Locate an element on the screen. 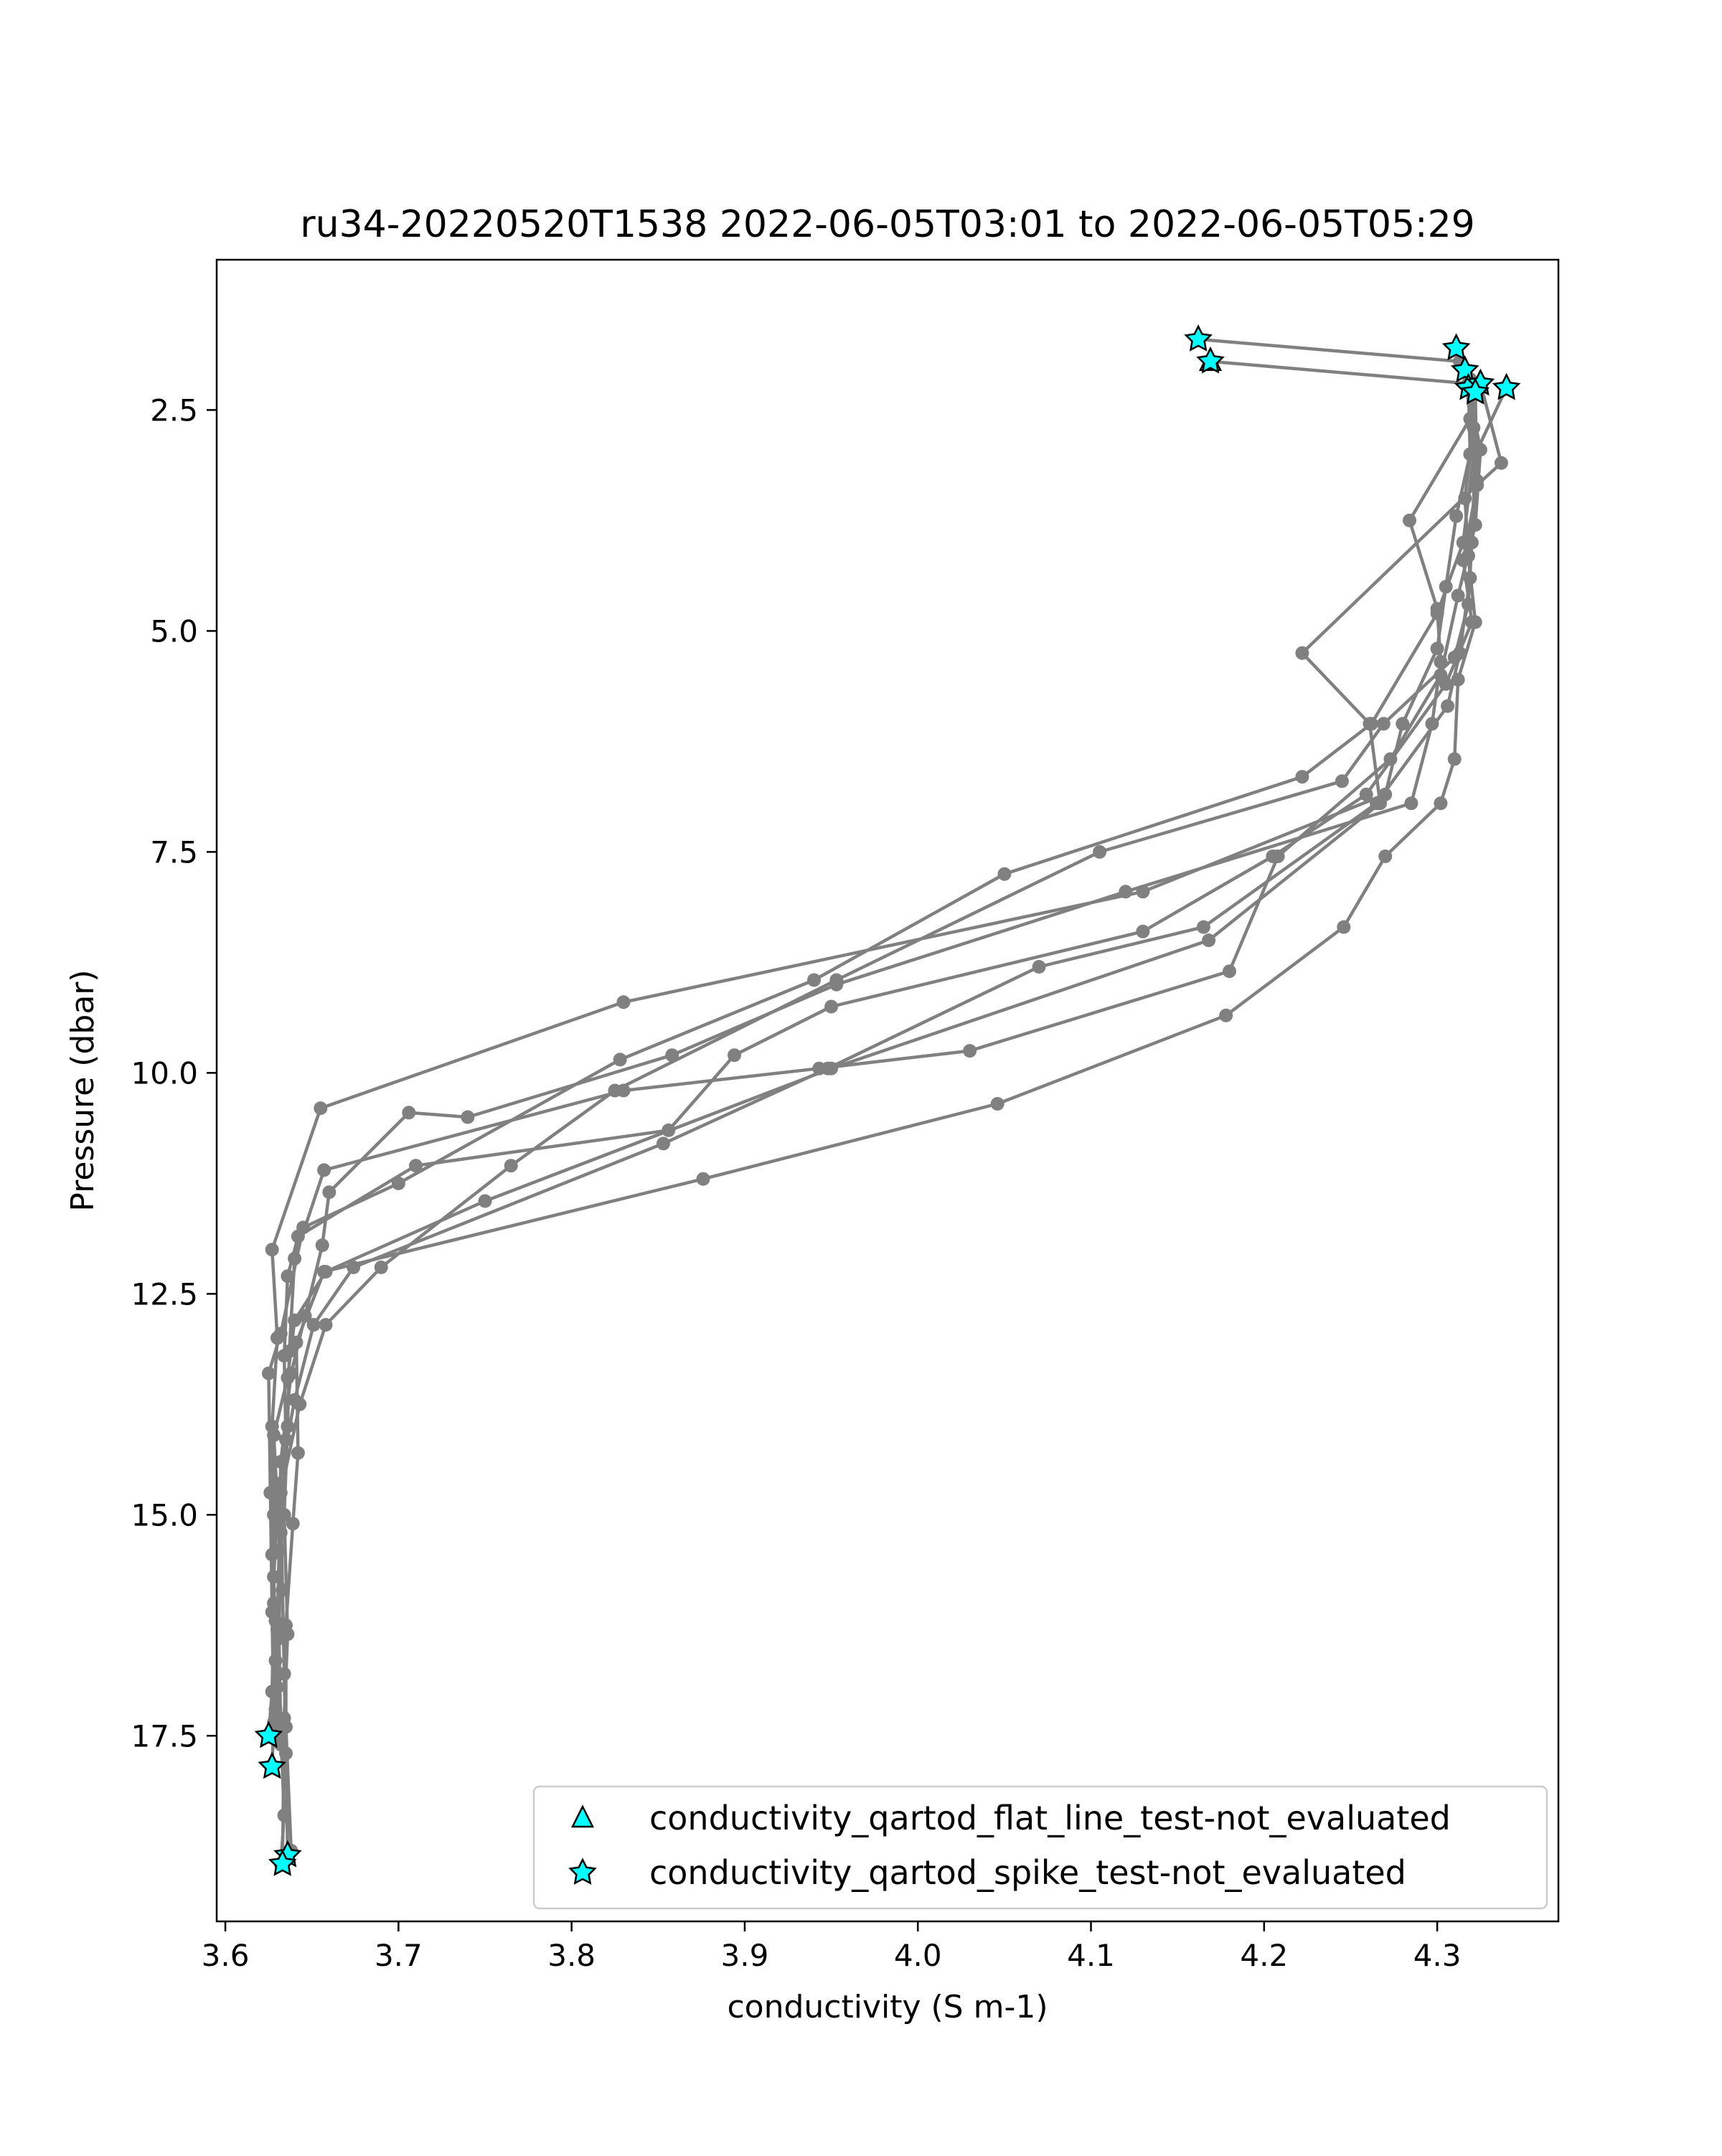 Image resolution: width=1722 pixels, height=2156 pixels. y-tick-label: 12.5 is located at coordinates (165, 1294).